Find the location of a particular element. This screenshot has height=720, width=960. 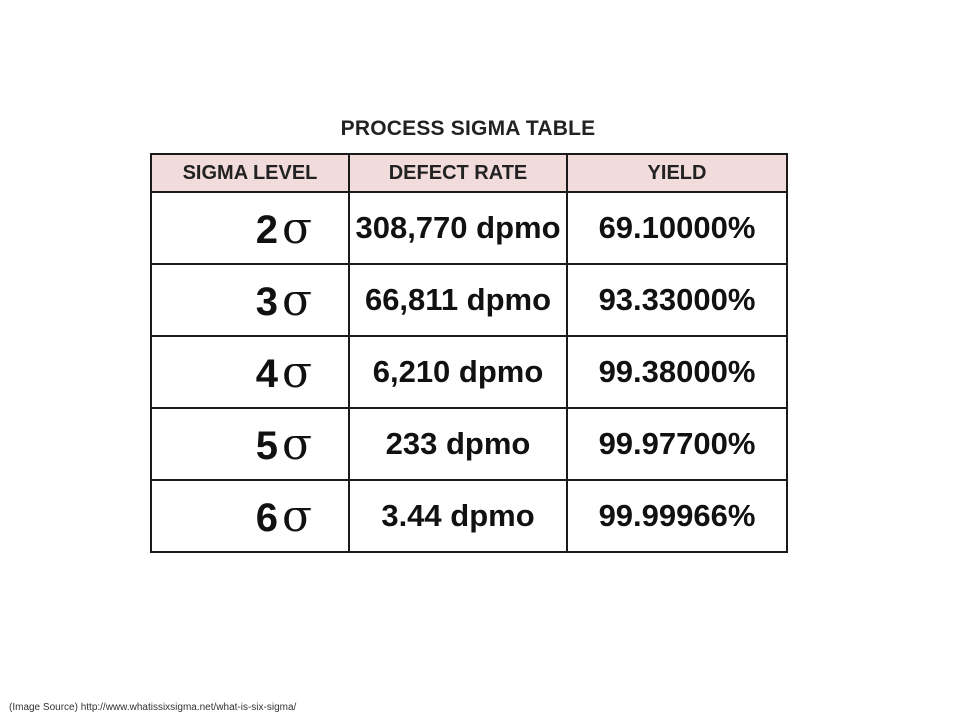

table-row: 3σ 66,811 dpmo 93.33000% is located at coordinates (469, 300).